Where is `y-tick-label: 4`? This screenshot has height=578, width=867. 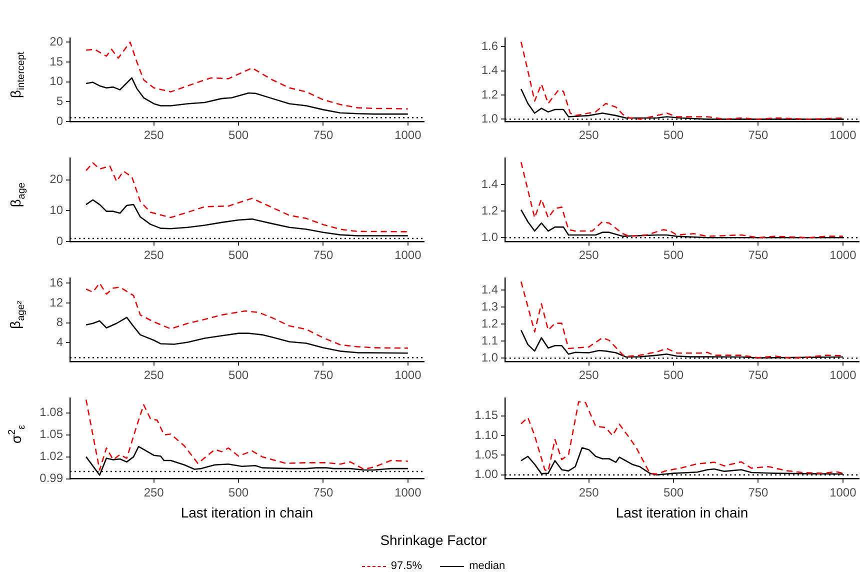
y-tick-label: 4 is located at coordinates (60, 342).